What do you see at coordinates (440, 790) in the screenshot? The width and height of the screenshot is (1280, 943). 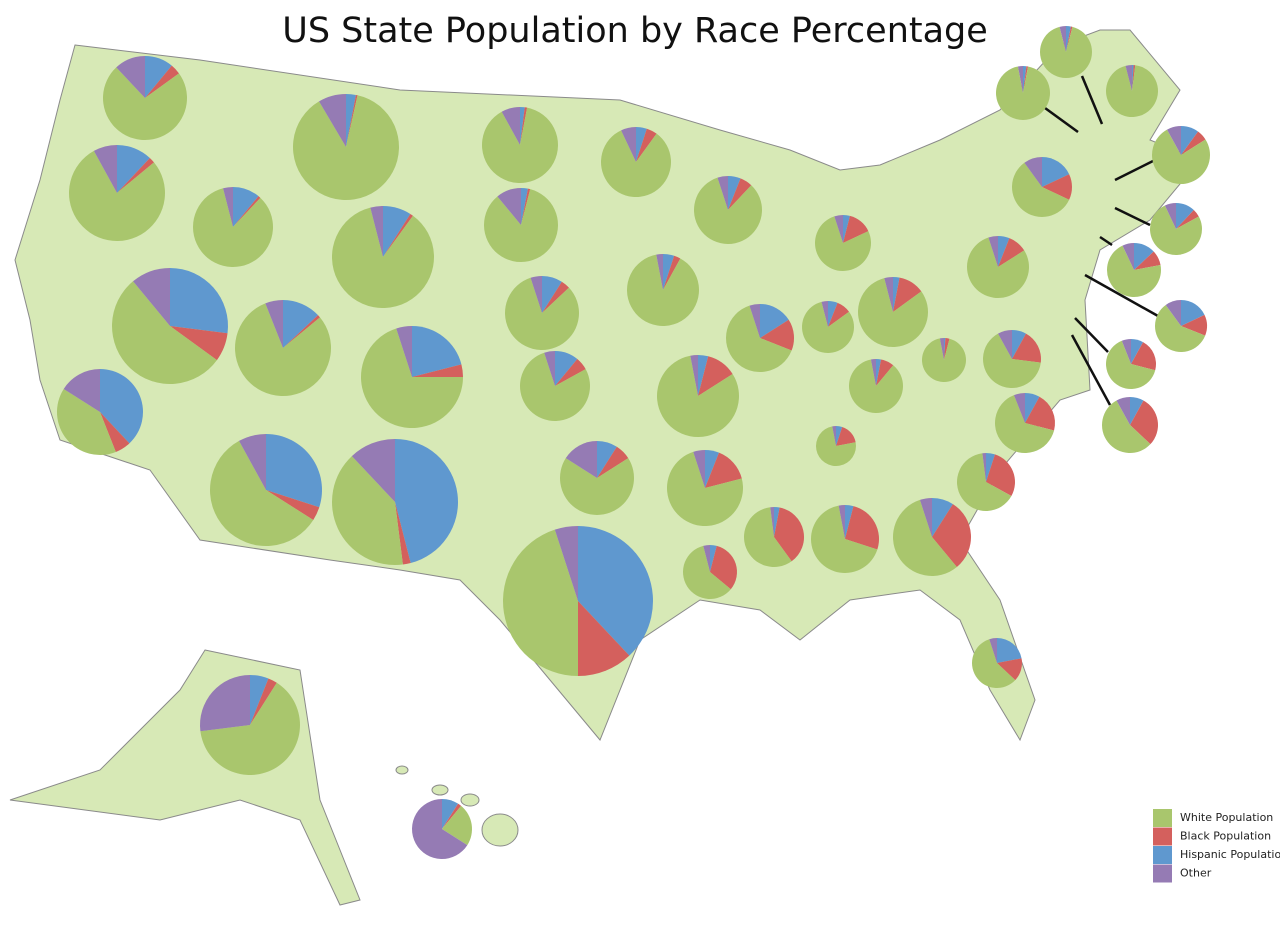 I see `island` at bounding box center [440, 790].